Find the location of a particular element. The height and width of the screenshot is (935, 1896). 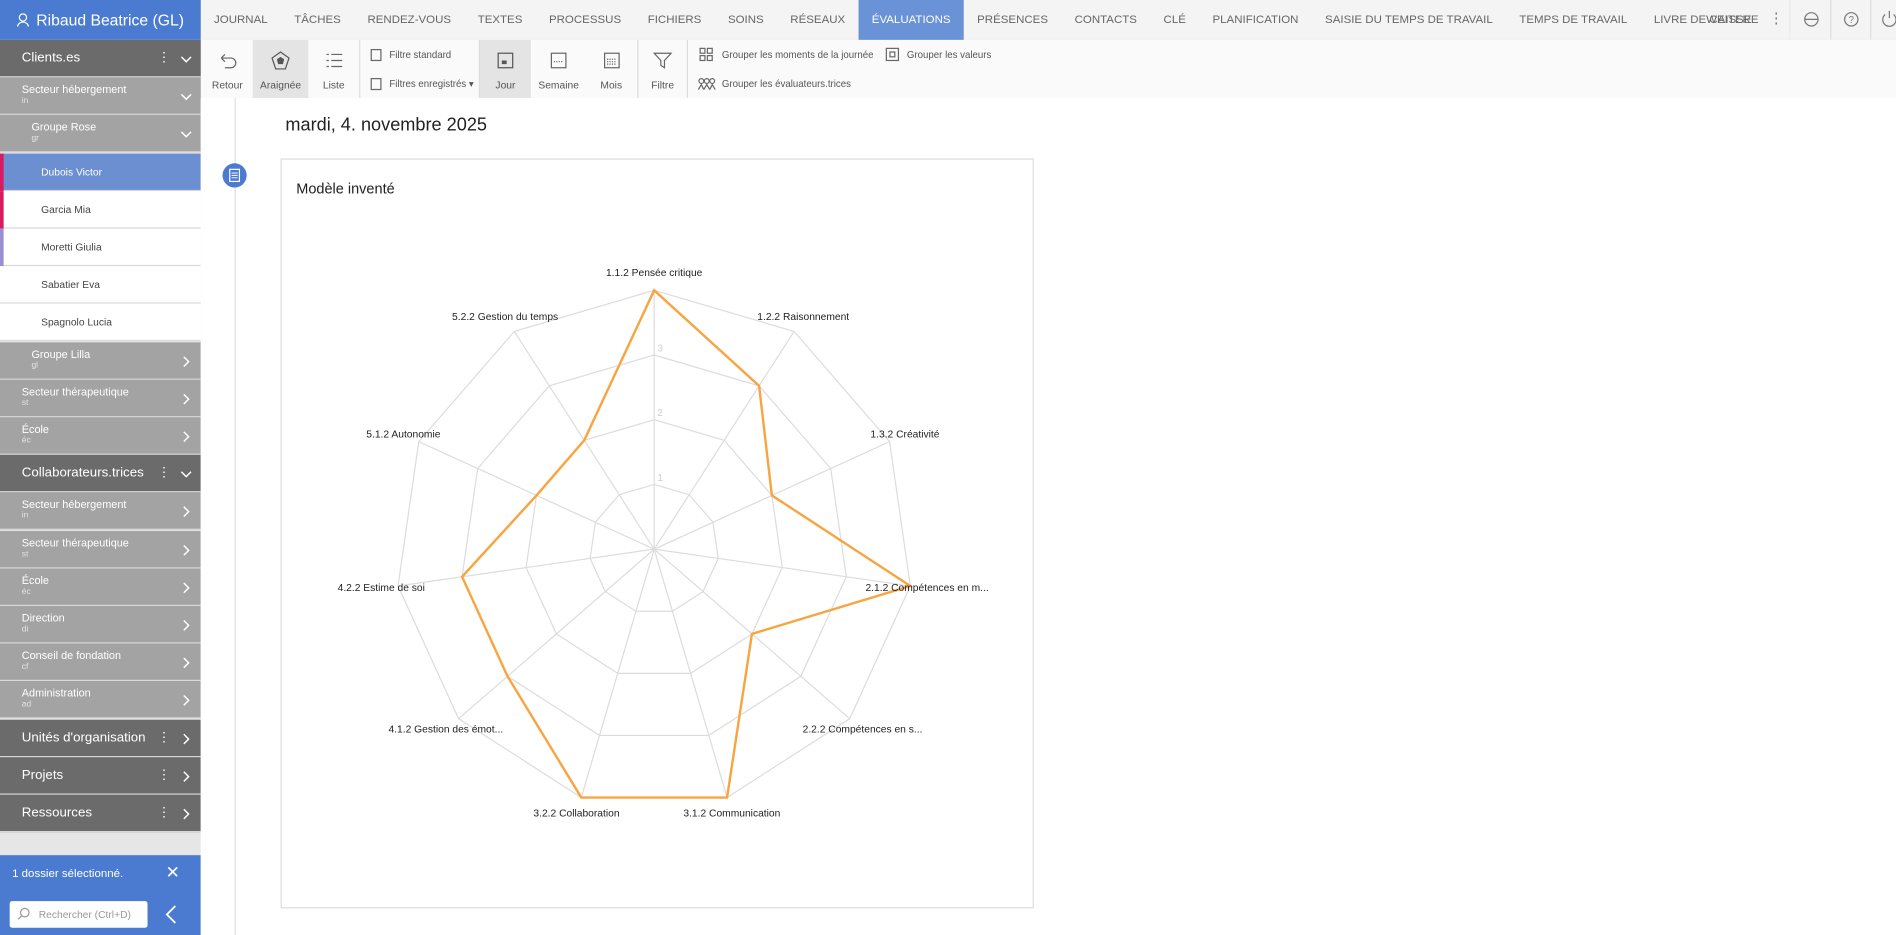

user-name: Ribaud Beatrice (GL) is located at coordinates (110, 20).